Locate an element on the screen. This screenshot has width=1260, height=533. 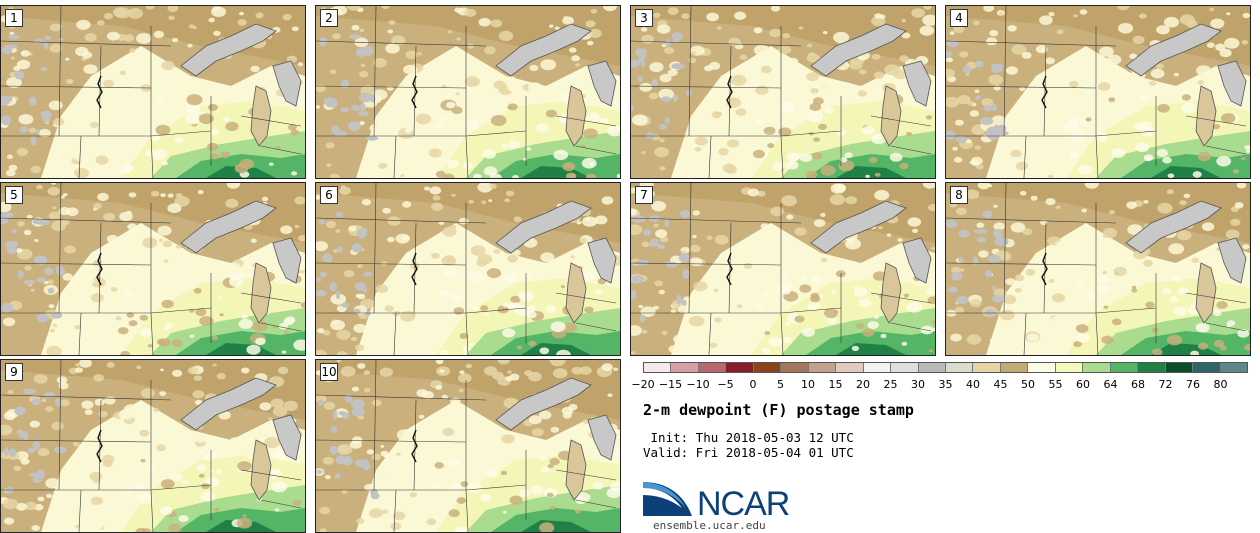
panel-label: 7 is located at coordinates (644, 195).